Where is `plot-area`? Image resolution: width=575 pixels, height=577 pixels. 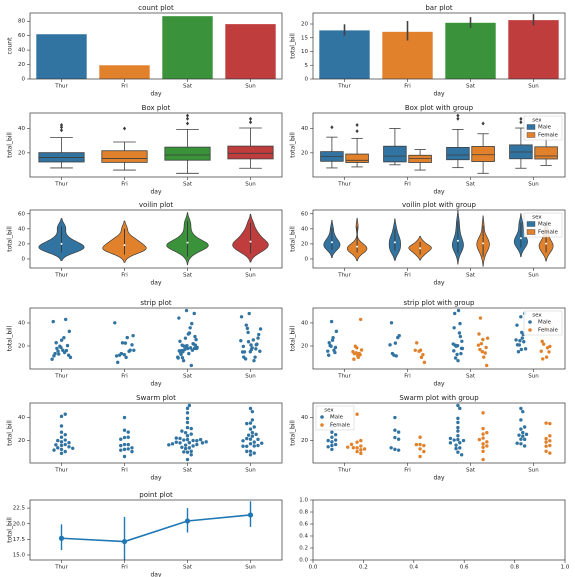
plot-area is located at coordinates (156, 143).